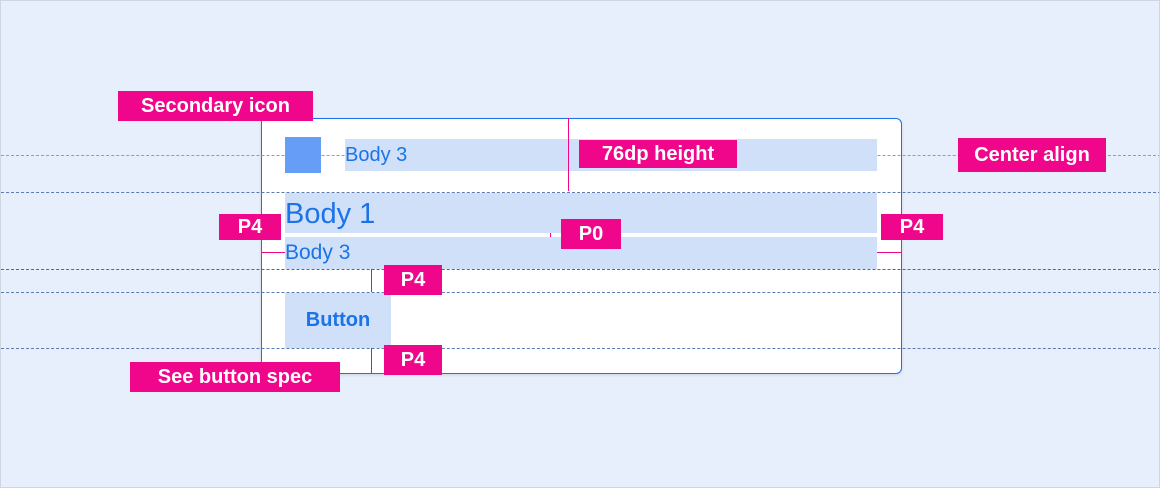 The width and height of the screenshot is (1160, 488). I want to click on padding-right-label: P4, so click(912, 227).